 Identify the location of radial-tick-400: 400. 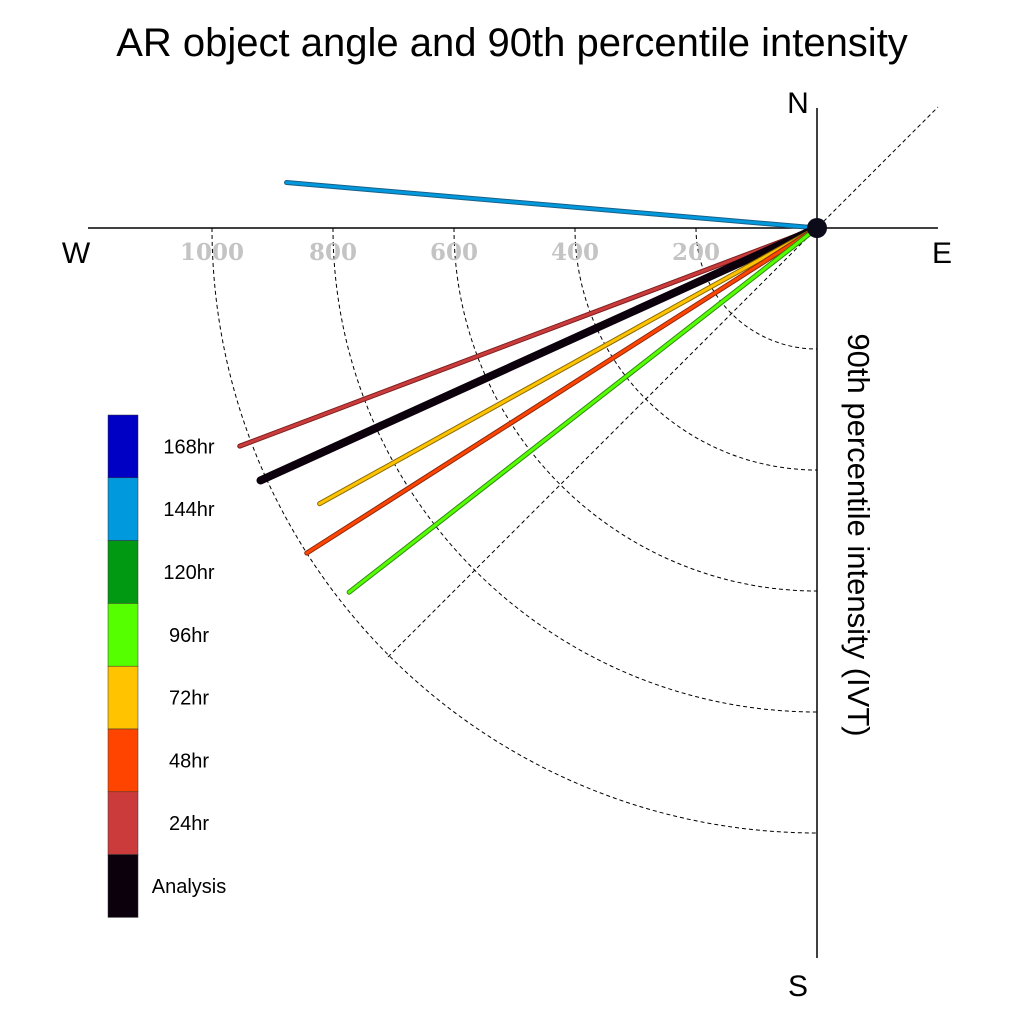
(575, 252).